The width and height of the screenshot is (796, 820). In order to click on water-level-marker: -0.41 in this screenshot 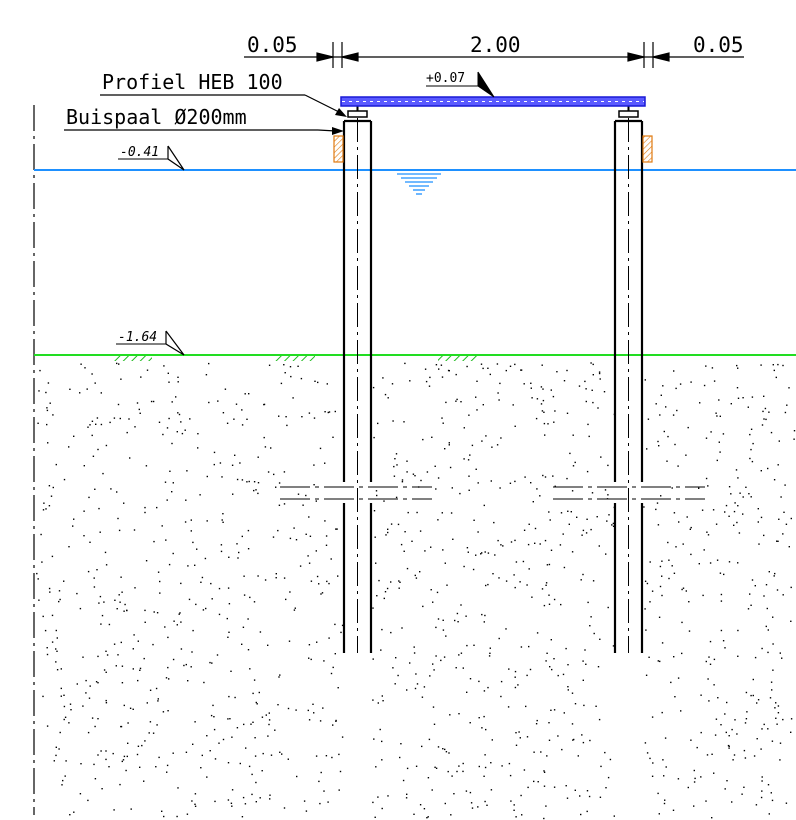, I will do `click(151, 158)`.